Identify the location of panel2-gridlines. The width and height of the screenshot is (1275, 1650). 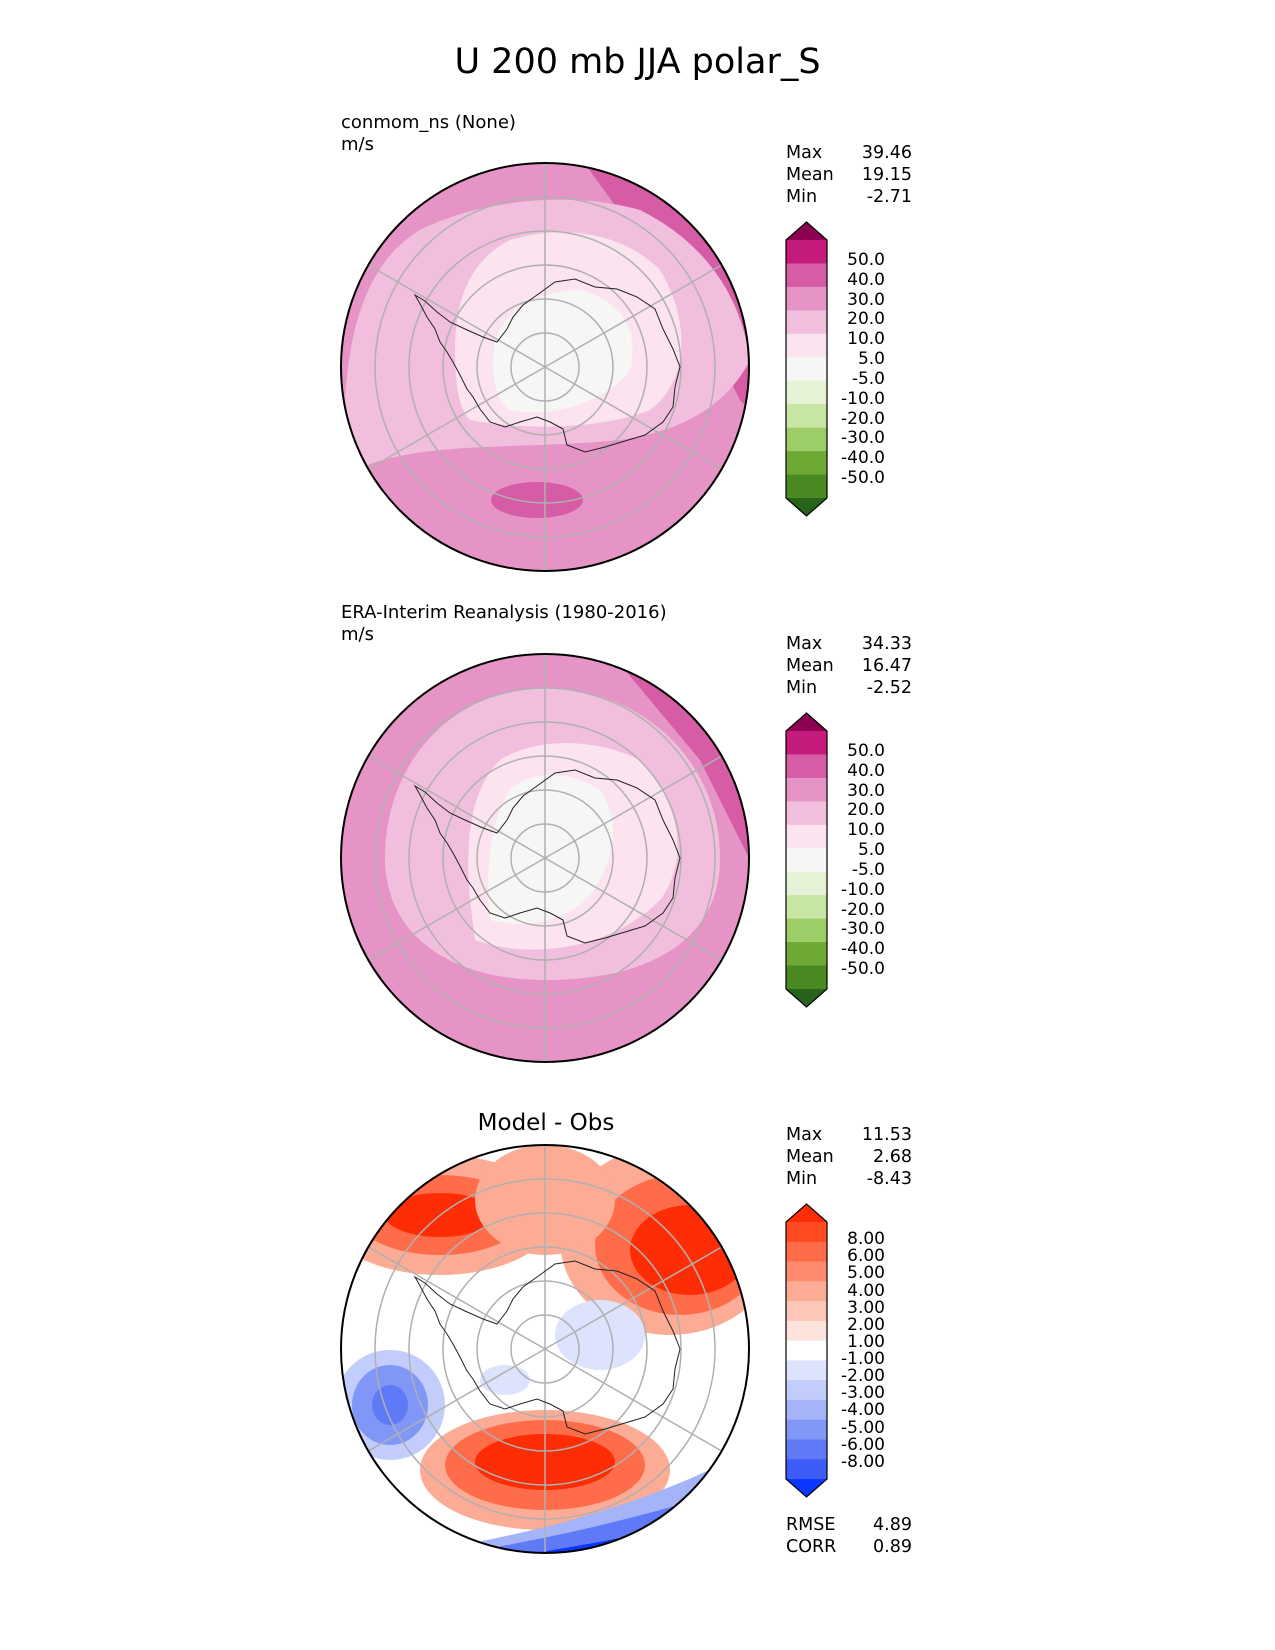
(545, 858).